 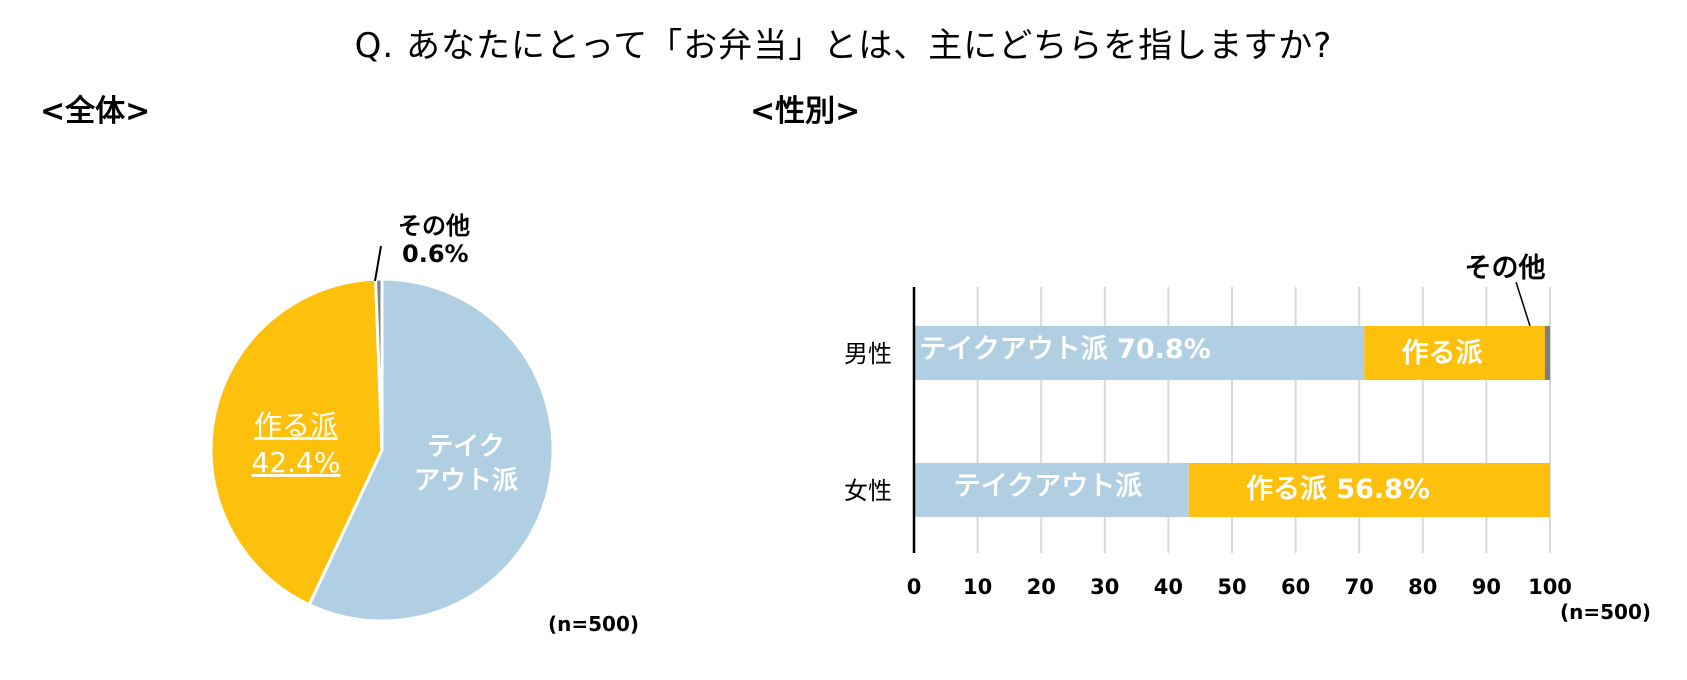 What do you see at coordinates (296, 425) in the screenshot?
I see `pie-make-name: 作る派` at bounding box center [296, 425].